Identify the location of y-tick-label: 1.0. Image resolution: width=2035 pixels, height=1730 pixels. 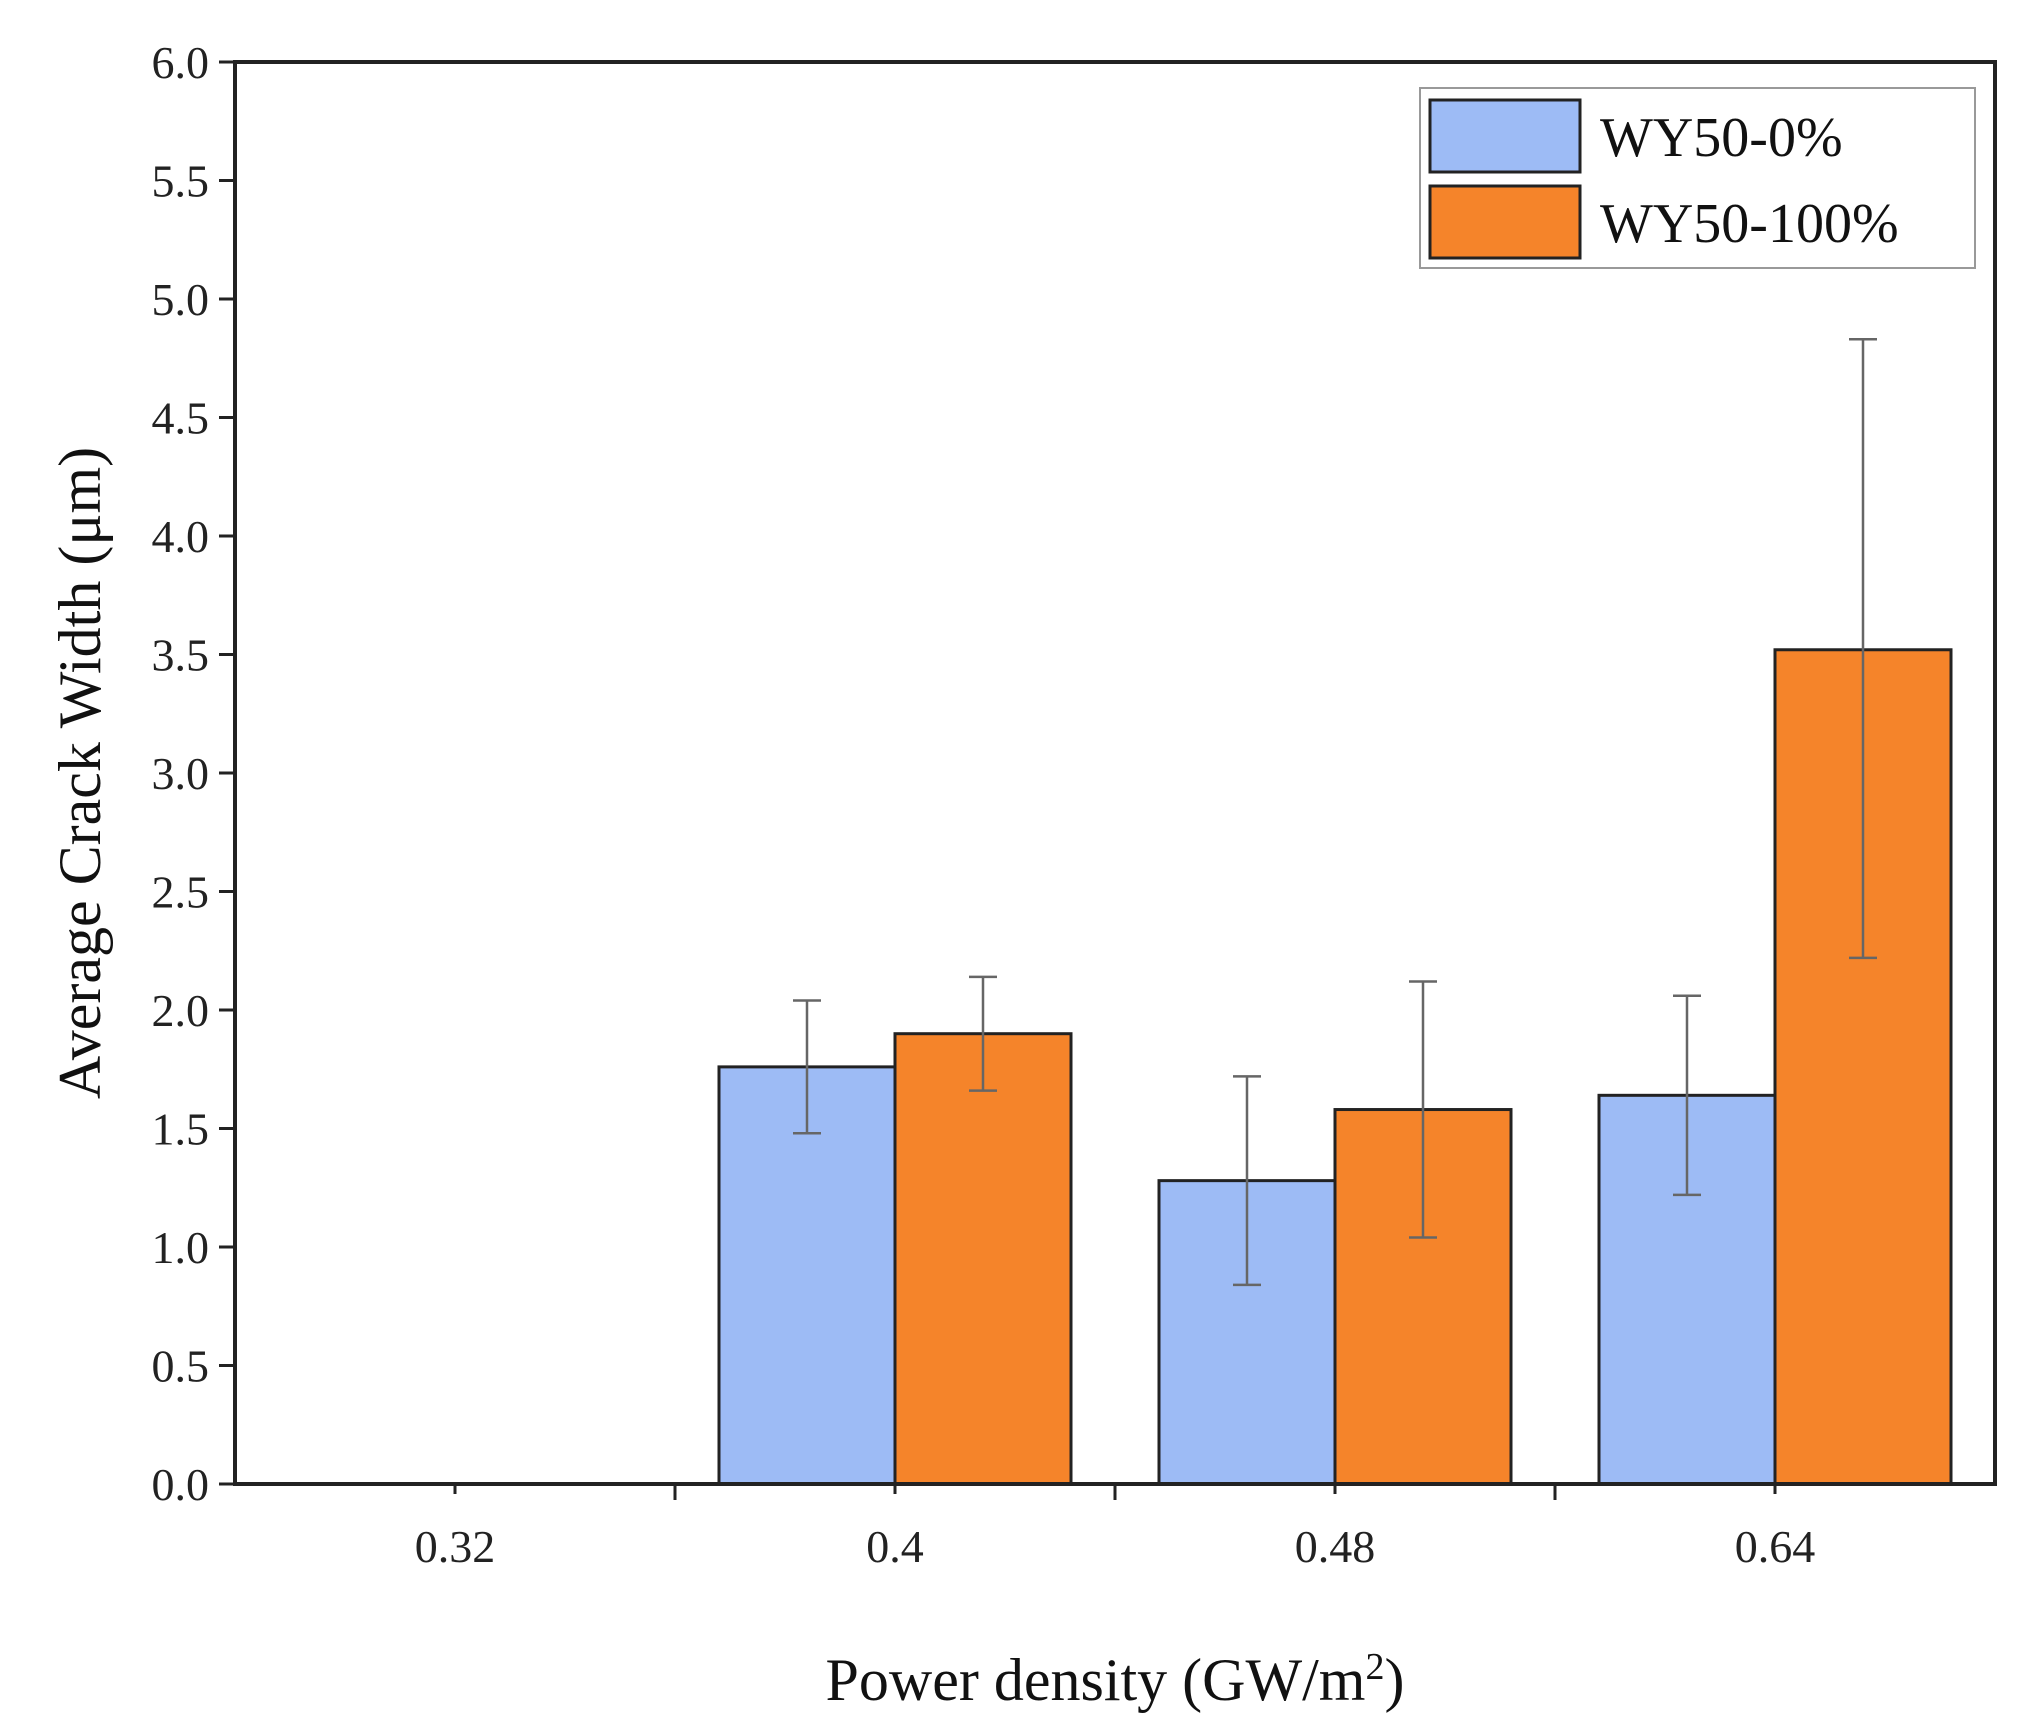
(181, 1247).